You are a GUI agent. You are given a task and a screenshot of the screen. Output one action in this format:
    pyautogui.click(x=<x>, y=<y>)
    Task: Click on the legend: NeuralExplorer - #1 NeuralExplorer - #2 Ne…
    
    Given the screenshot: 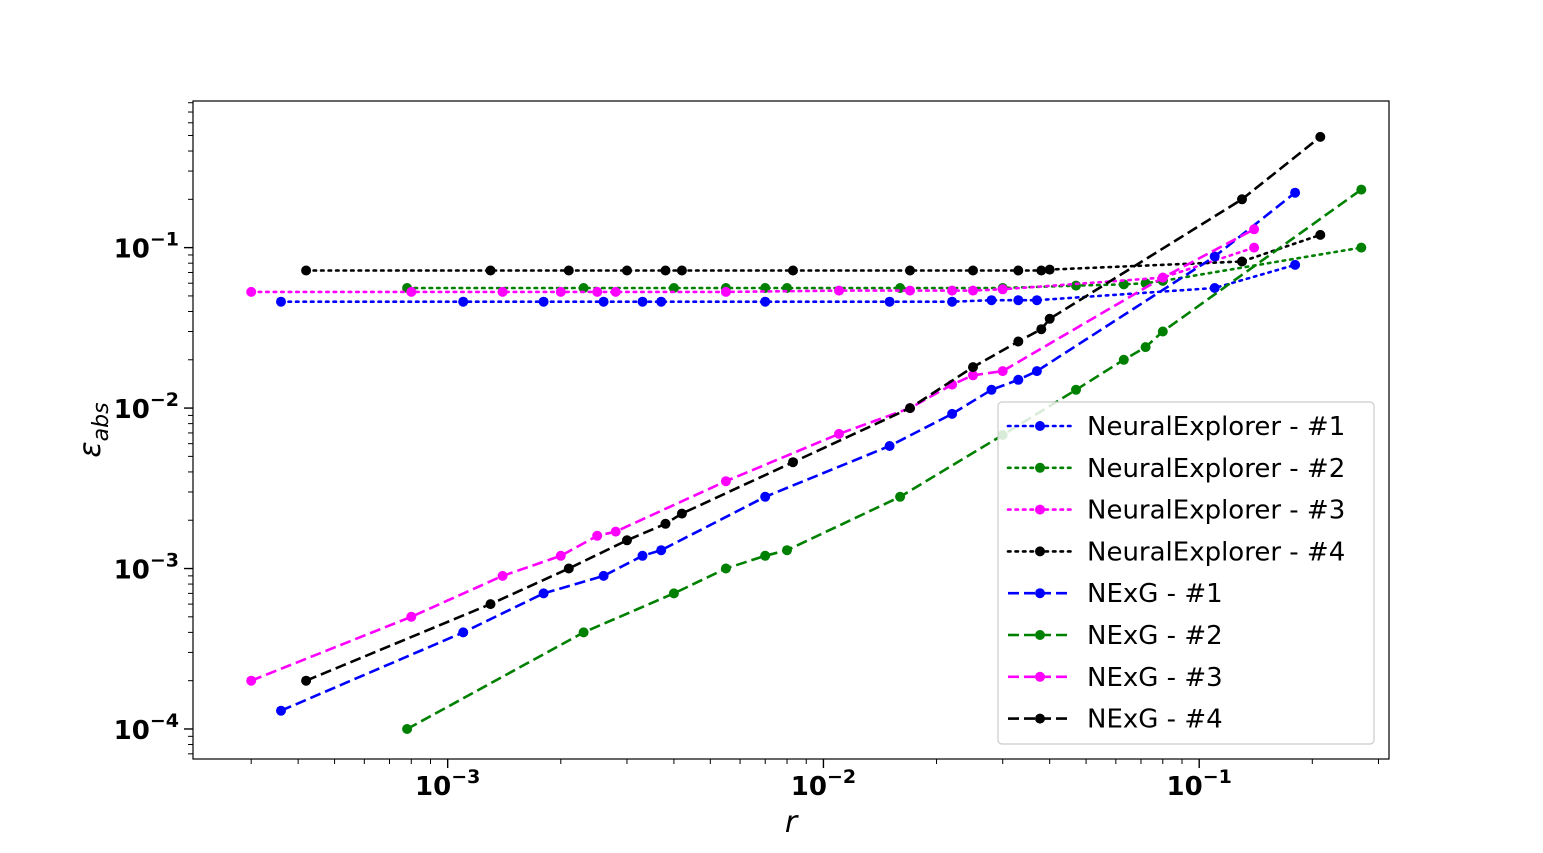 What is the action you would take?
    pyautogui.click(x=1186, y=573)
    